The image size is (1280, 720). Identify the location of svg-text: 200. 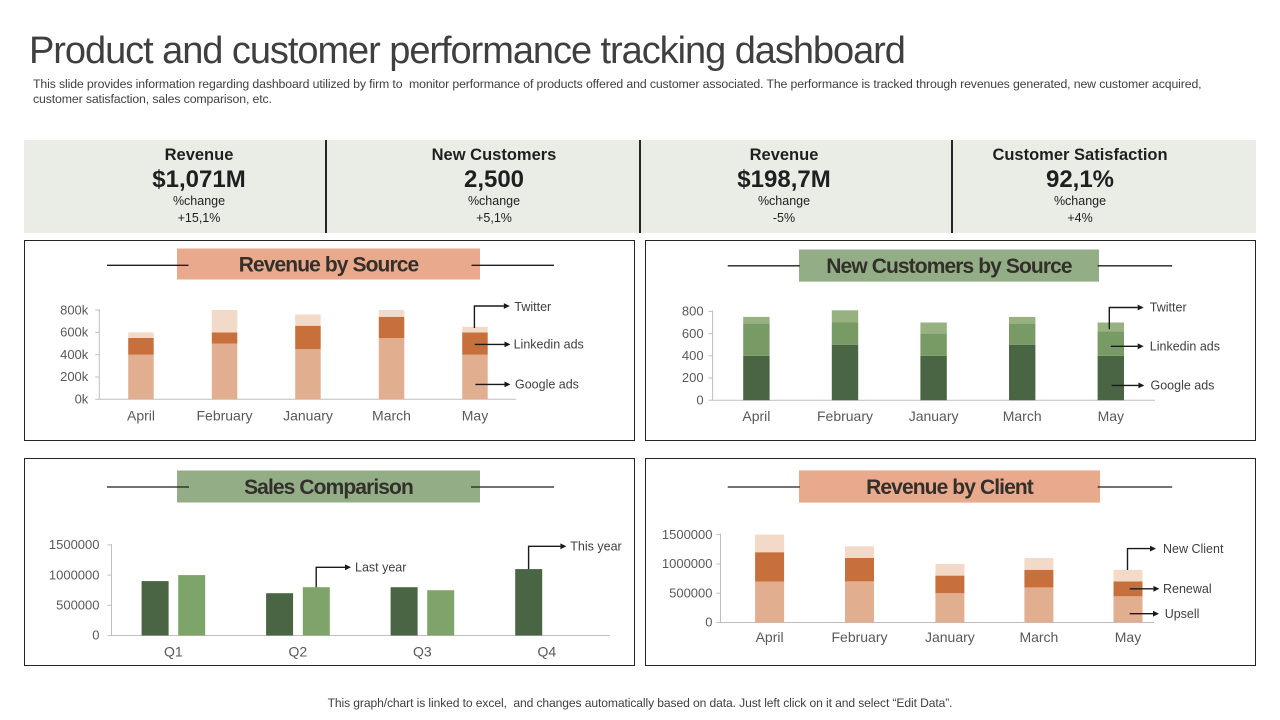
(693, 377).